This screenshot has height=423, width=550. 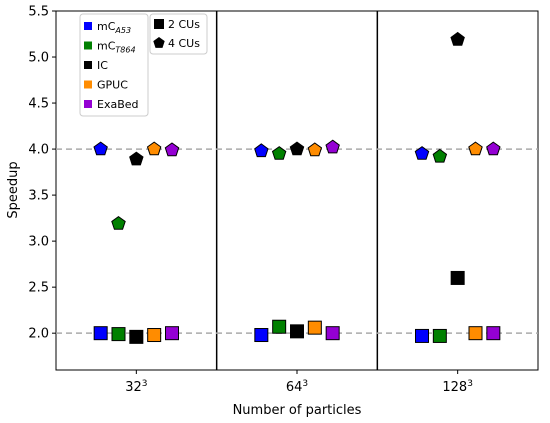 What do you see at coordinates (178, 34) in the screenshot?
I see `legend-box-markers` at bounding box center [178, 34].